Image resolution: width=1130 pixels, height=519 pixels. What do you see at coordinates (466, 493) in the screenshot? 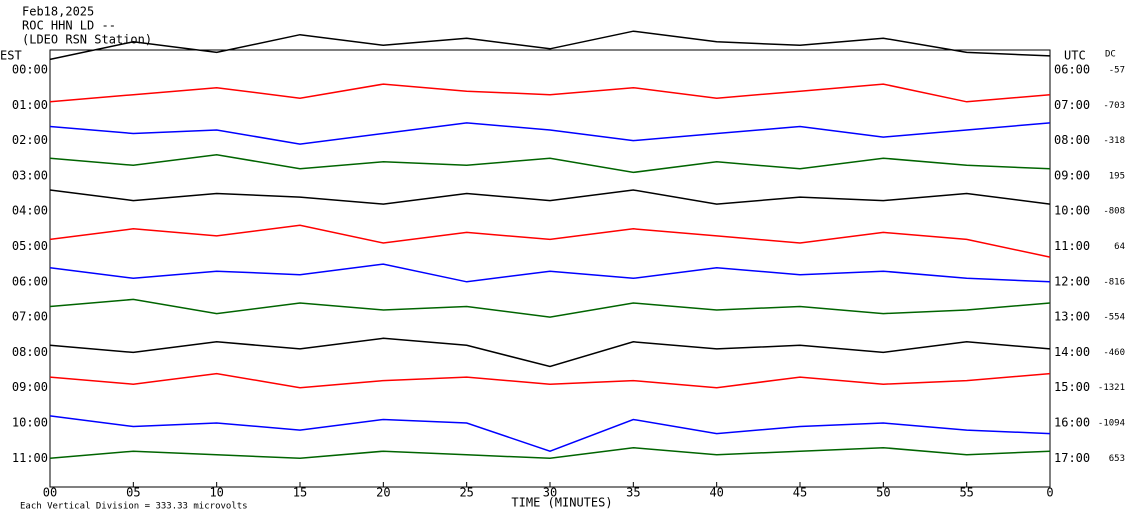
I see `x-tick-label: 25` at bounding box center [466, 493].